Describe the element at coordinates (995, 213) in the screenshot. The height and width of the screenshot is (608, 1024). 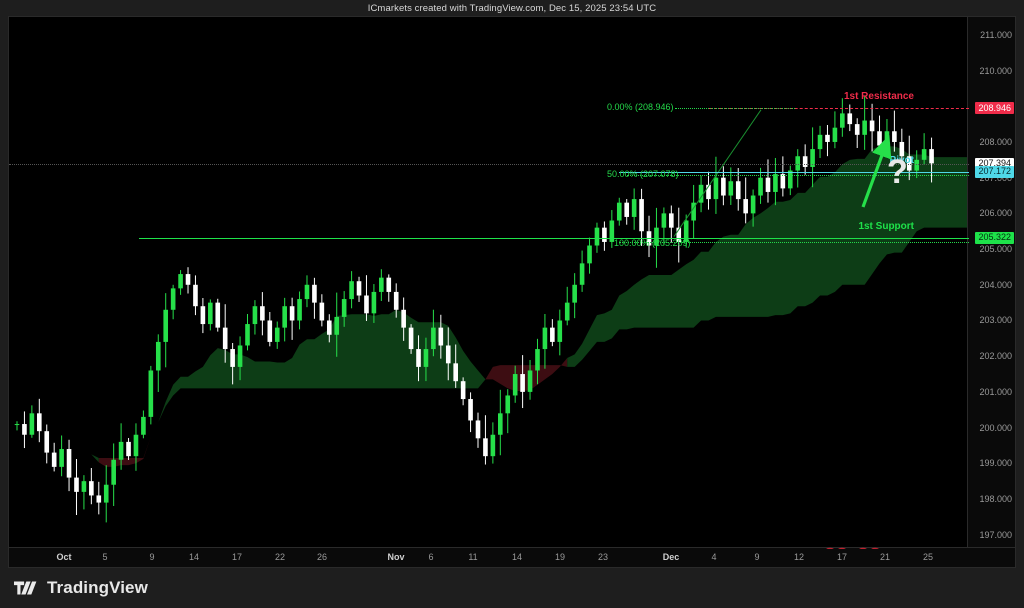
I see `price-tick-label: 206.000` at that location.